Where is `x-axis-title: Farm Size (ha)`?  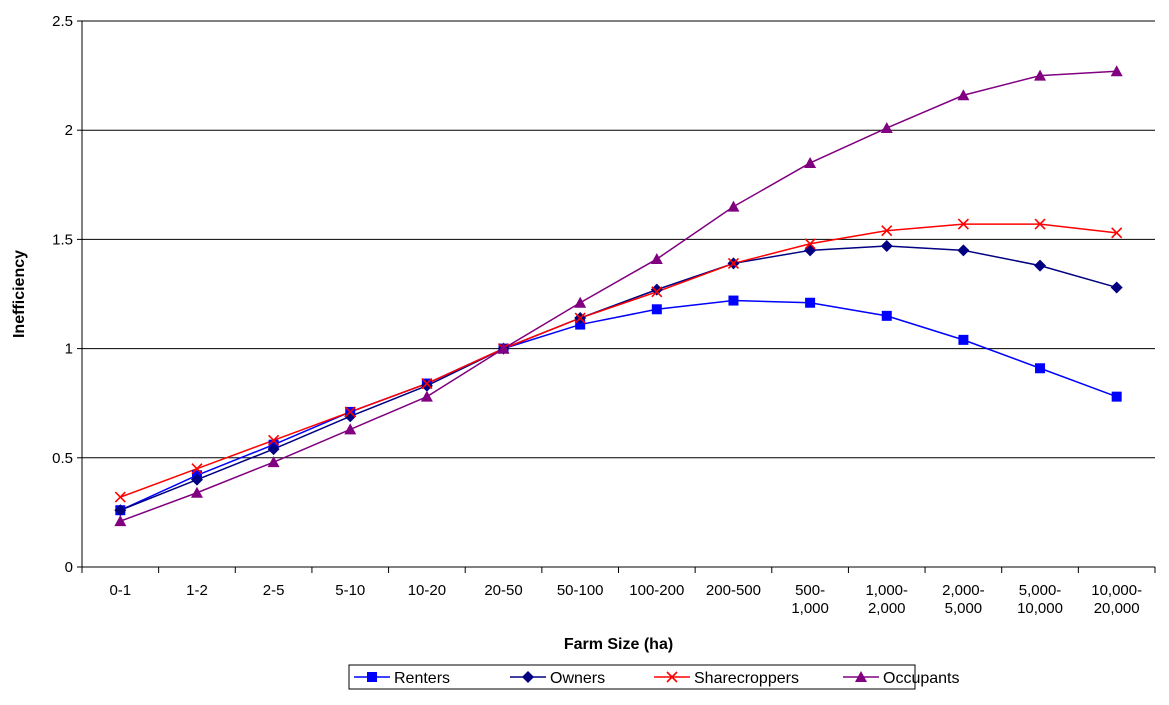 x-axis-title: Farm Size (ha) is located at coordinates (618, 644).